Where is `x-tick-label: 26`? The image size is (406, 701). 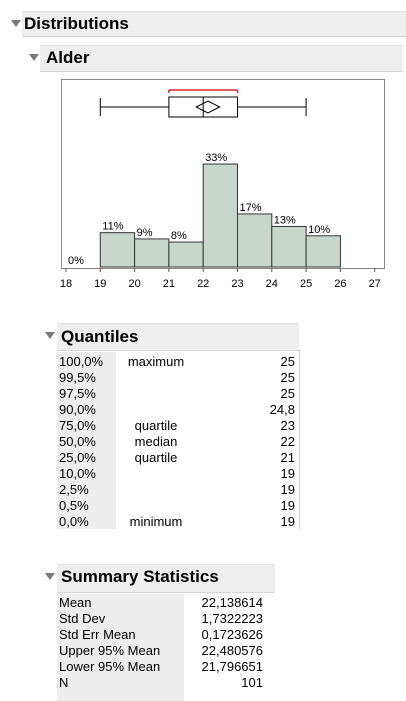 x-tick-label: 26 is located at coordinates (340, 284).